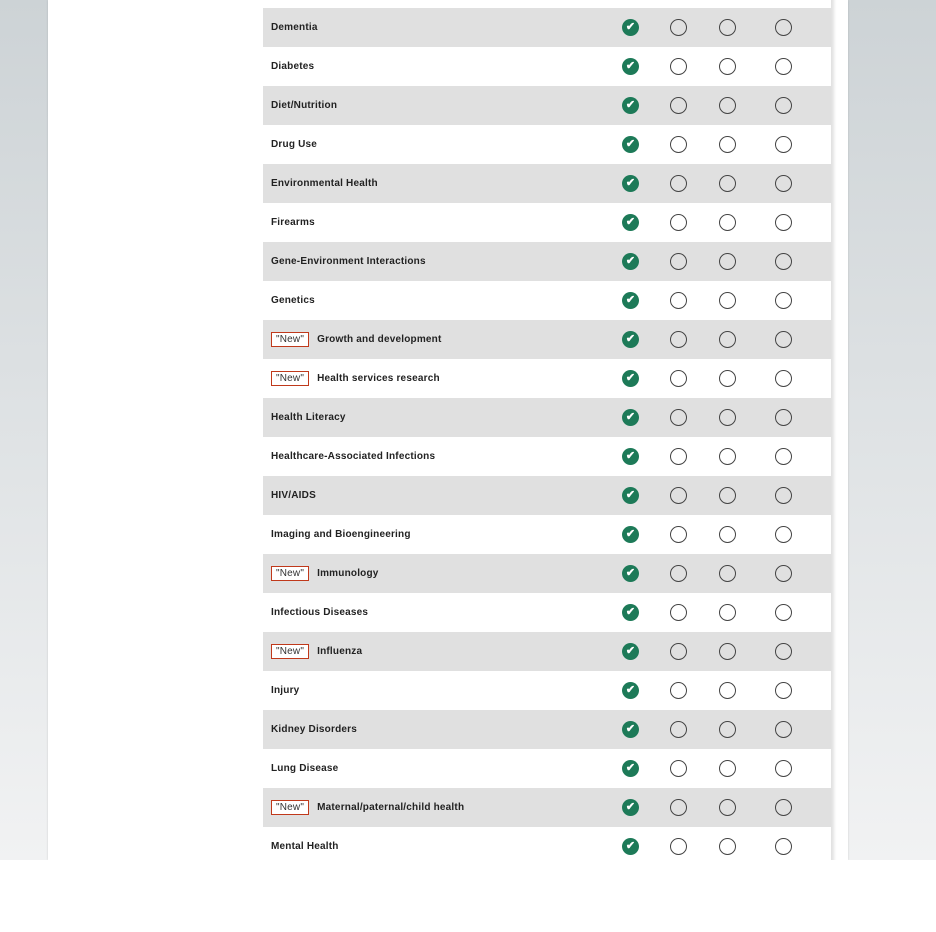 This screenshot has width=936, height=932. I want to click on table-row: "New" Influenza ✔, so click(547, 651).